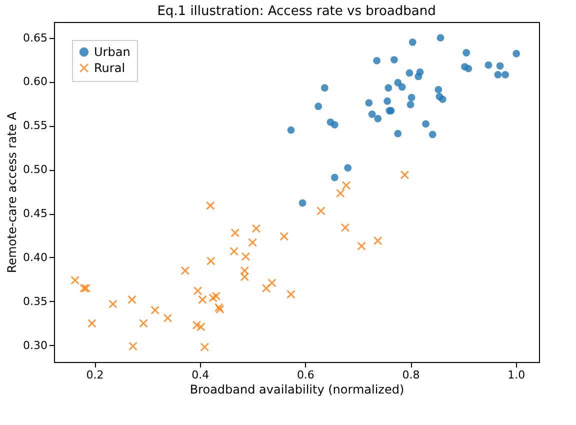 The height and width of the screenshot is (425, 576). Describe the element at coordinates (35, 125) in the screenshot. I see `y-tick-label: 0.55` at that location.